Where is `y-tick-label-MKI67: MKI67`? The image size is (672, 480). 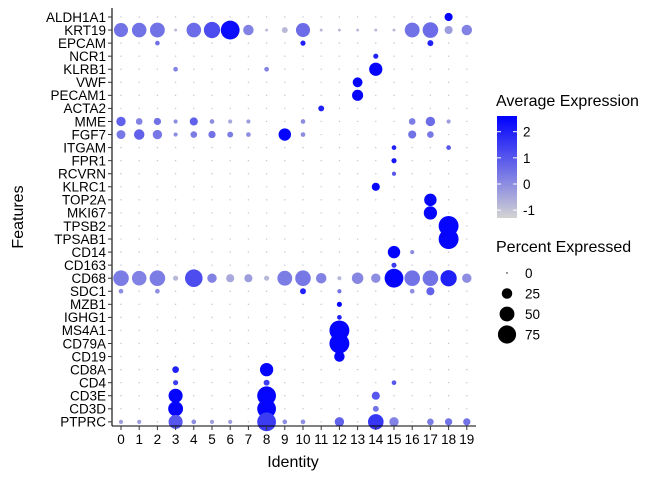 y-tick-label-MKI67: MKI67 is located at coordinates (86, 213).